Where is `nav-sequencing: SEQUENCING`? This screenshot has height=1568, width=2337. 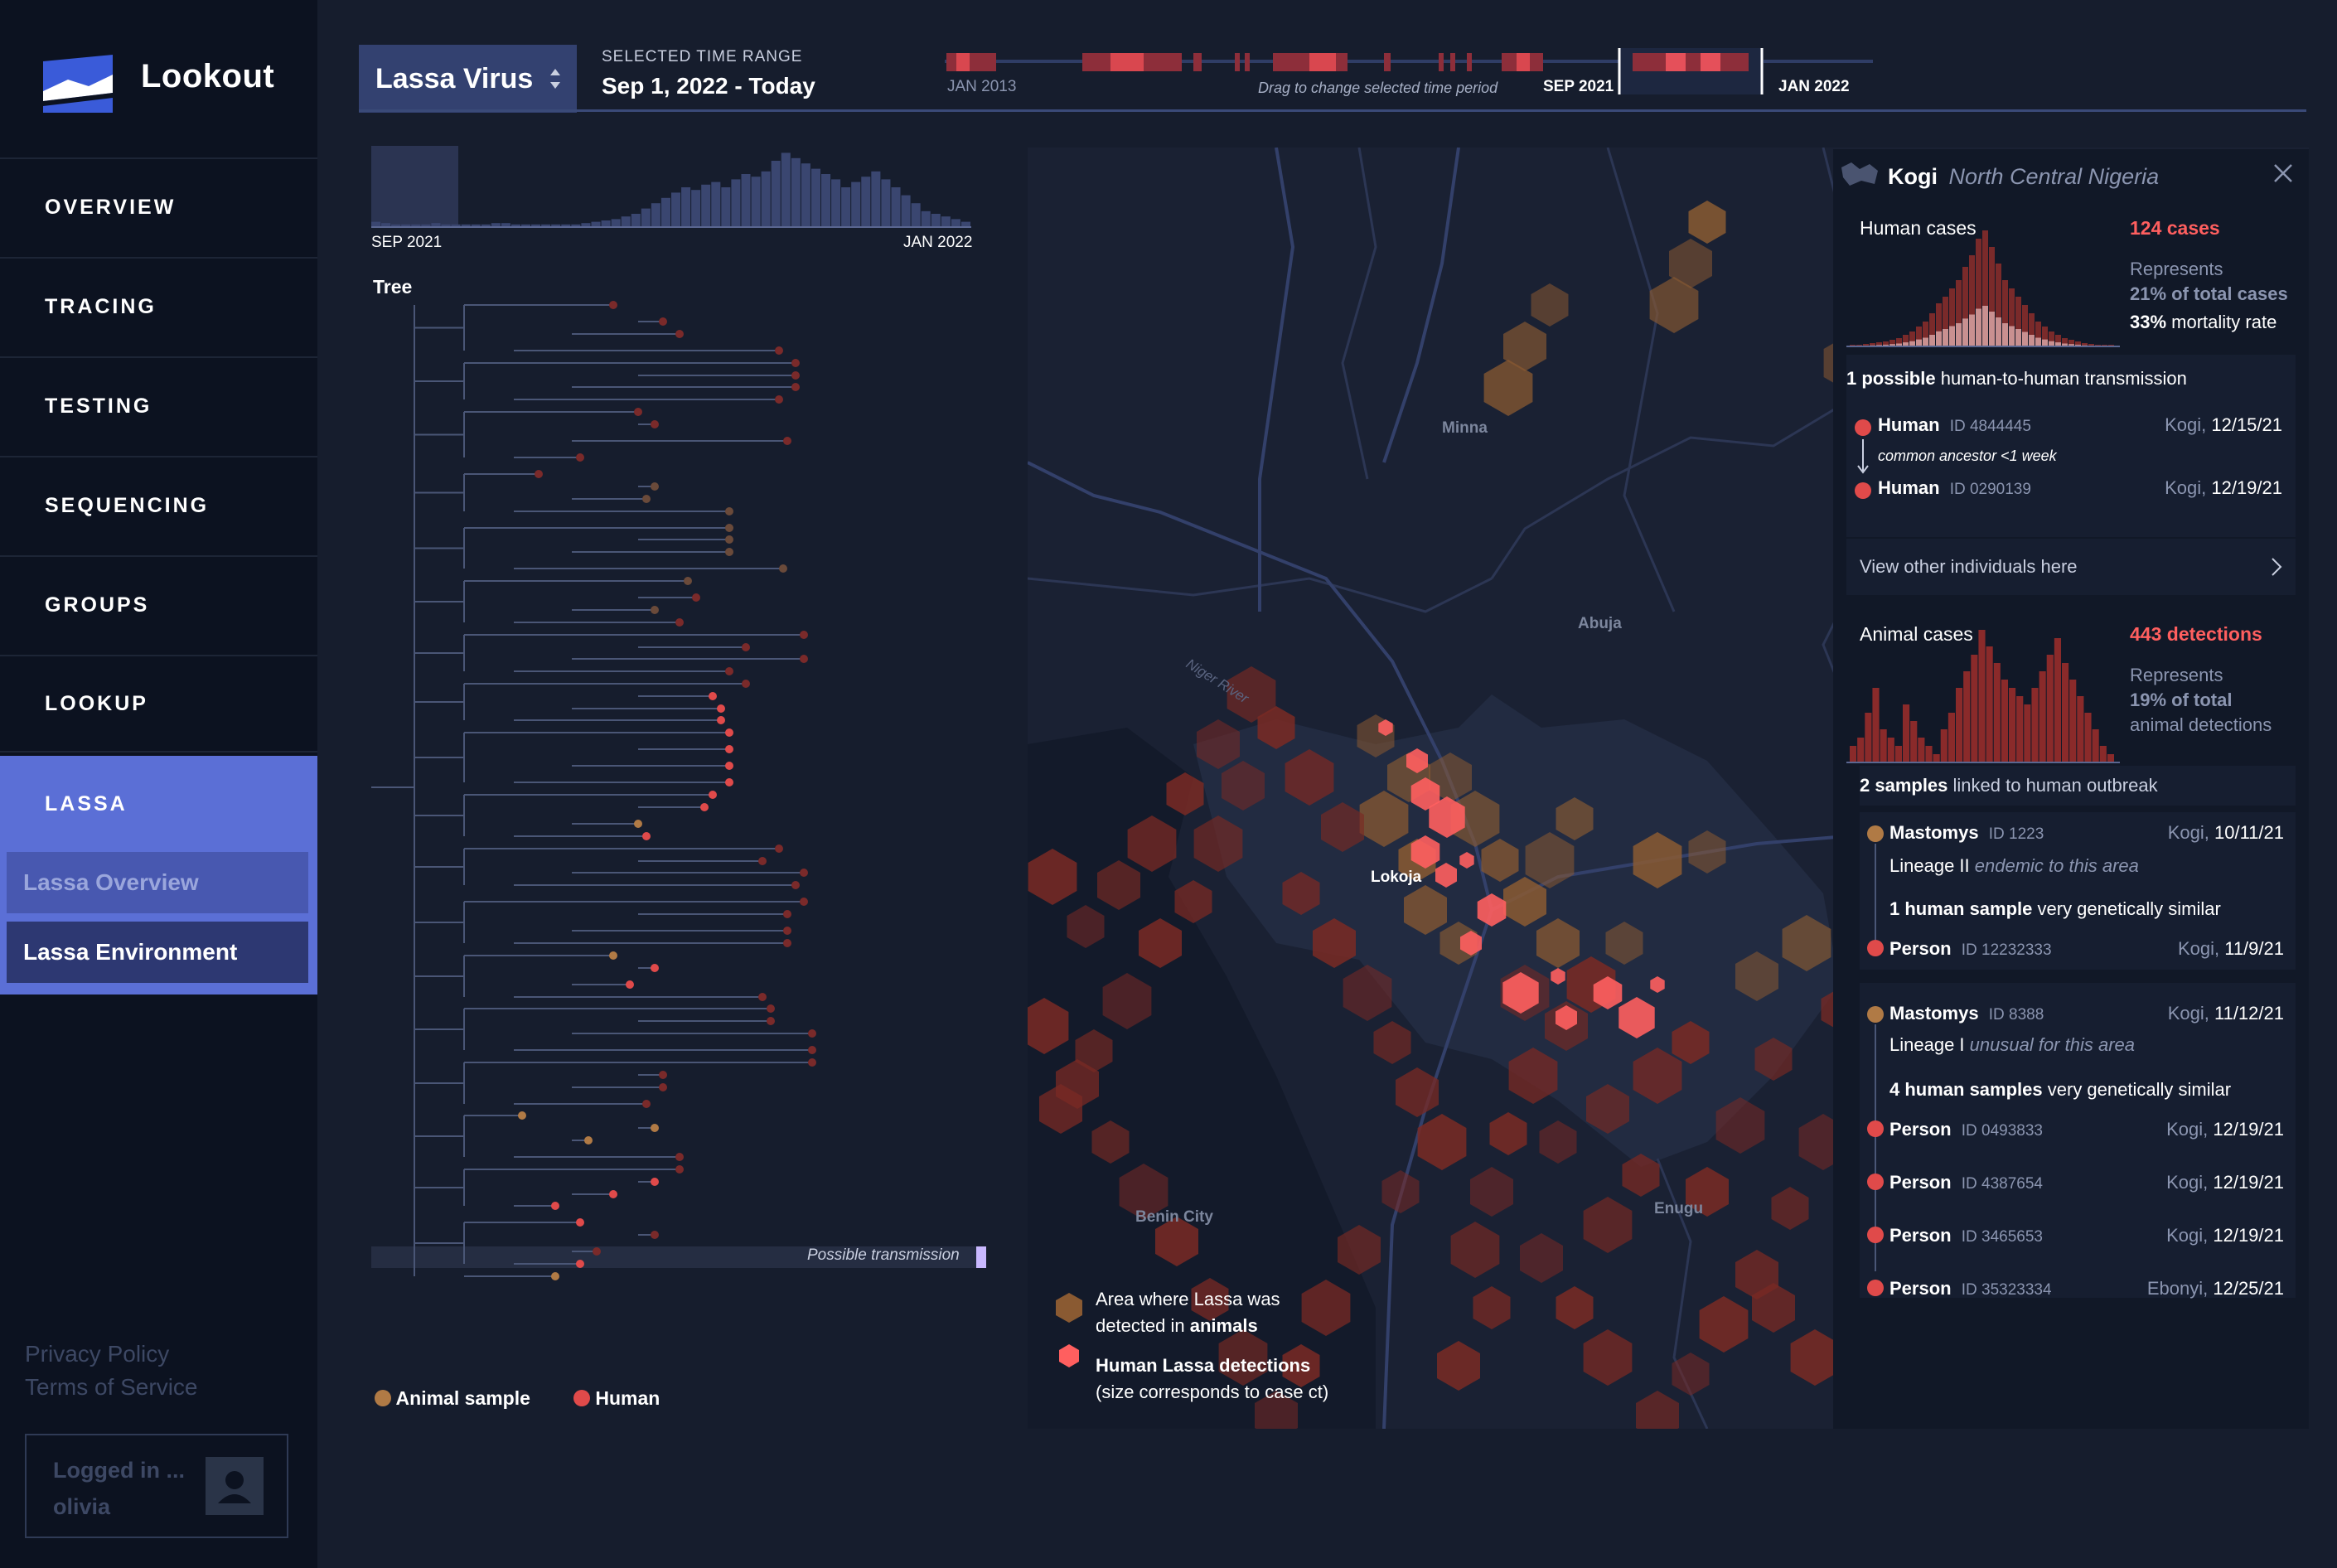
nav-sequencing: SEQUENCING is located at coordinates (158, 505).